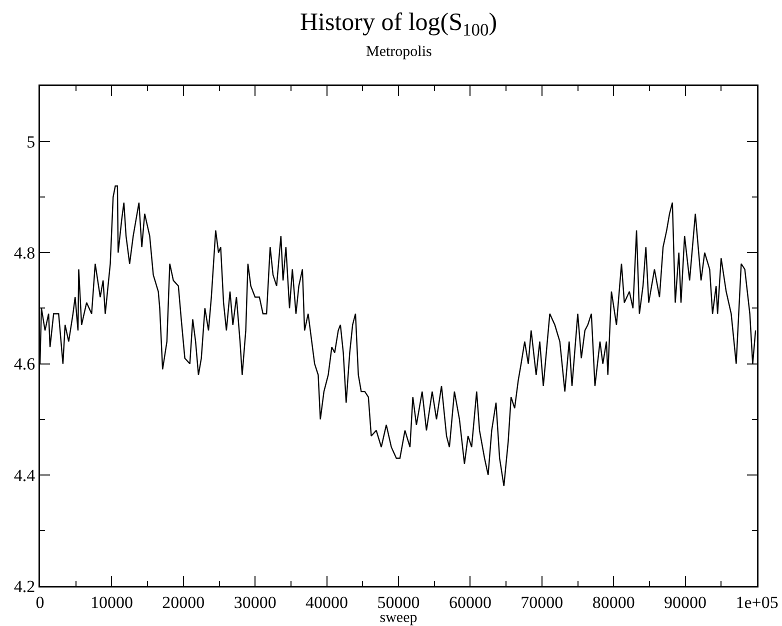 The image size is (782, 626). What do you see at coordinates (111, 602) in the screenshot?
I see `x-tick-label: 10000` at bounding box center [111, 602].